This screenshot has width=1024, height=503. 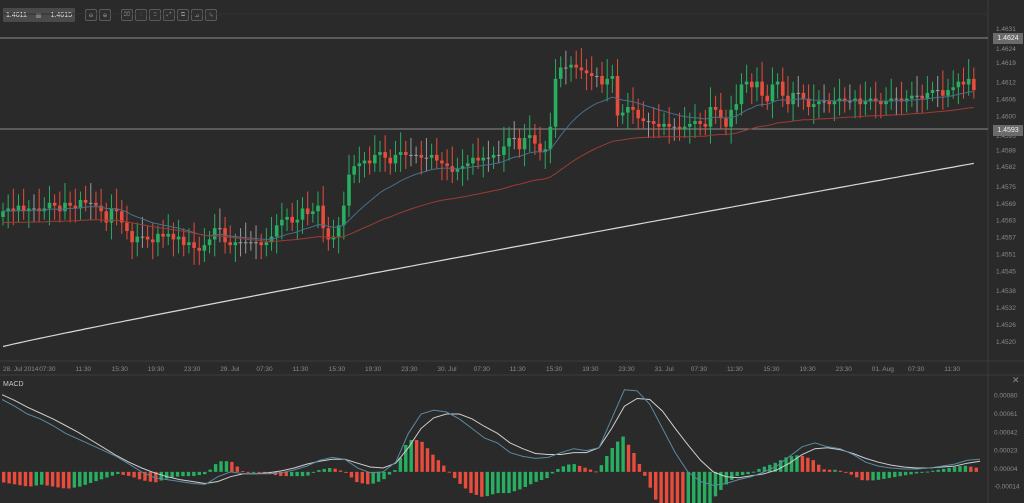 I want to click on time-axis-label: 28. Jul 2014, so click(x=21, y=369).